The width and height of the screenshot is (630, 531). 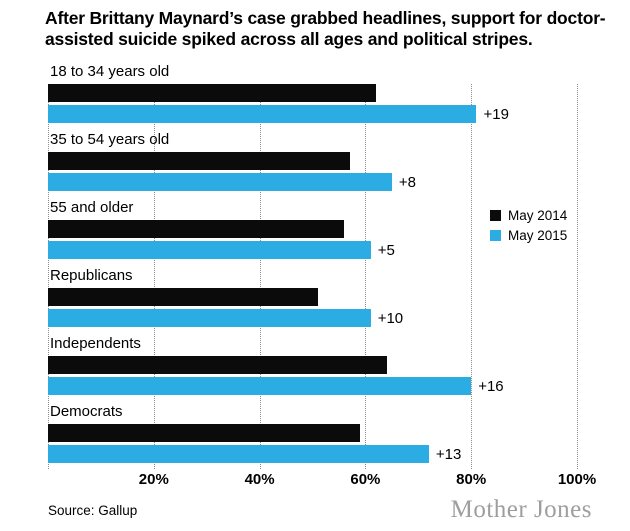 I want to click on bar-group-democrats: Democrats +13, so click(x=312, y=436).